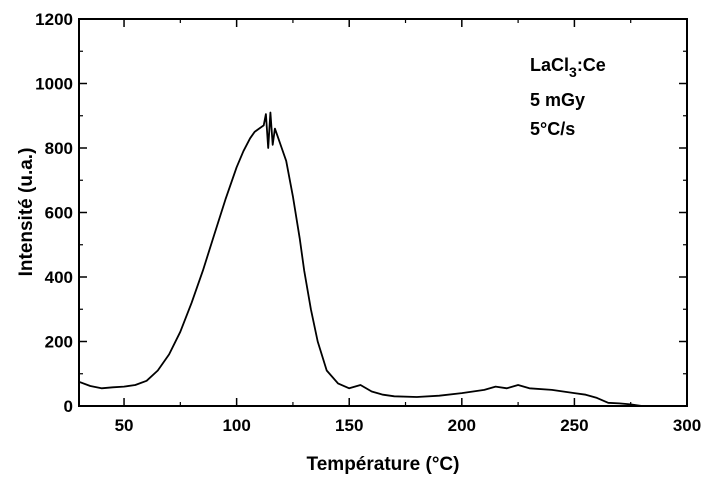 This screenshot has height=479, width=707. What do you see at coordinates (573, 72) in the screenshot?
I see `material-subscript: 3` at bounding box center [573, 72].